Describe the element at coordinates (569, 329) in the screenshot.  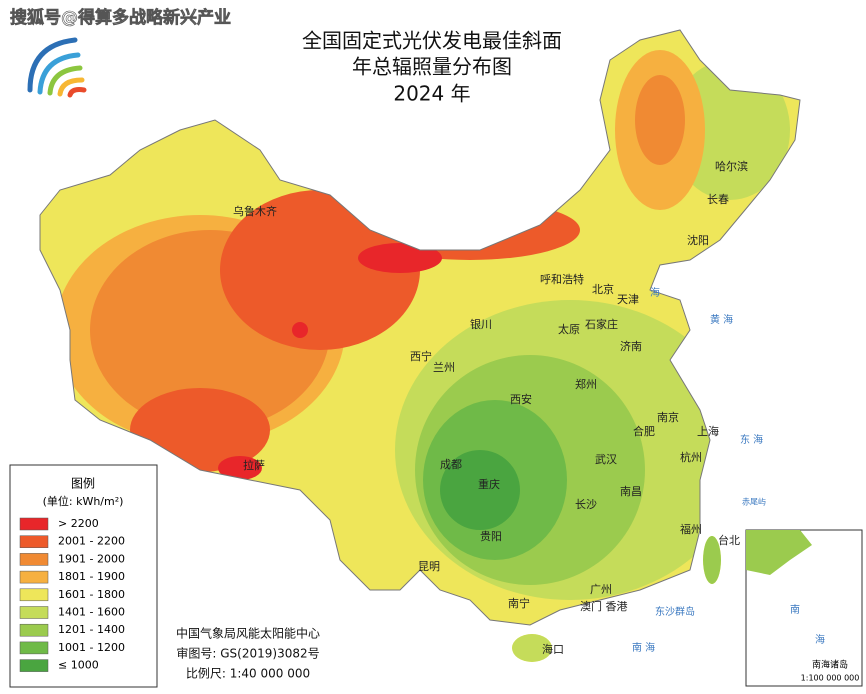
I see `city-label: 太原` at that location.